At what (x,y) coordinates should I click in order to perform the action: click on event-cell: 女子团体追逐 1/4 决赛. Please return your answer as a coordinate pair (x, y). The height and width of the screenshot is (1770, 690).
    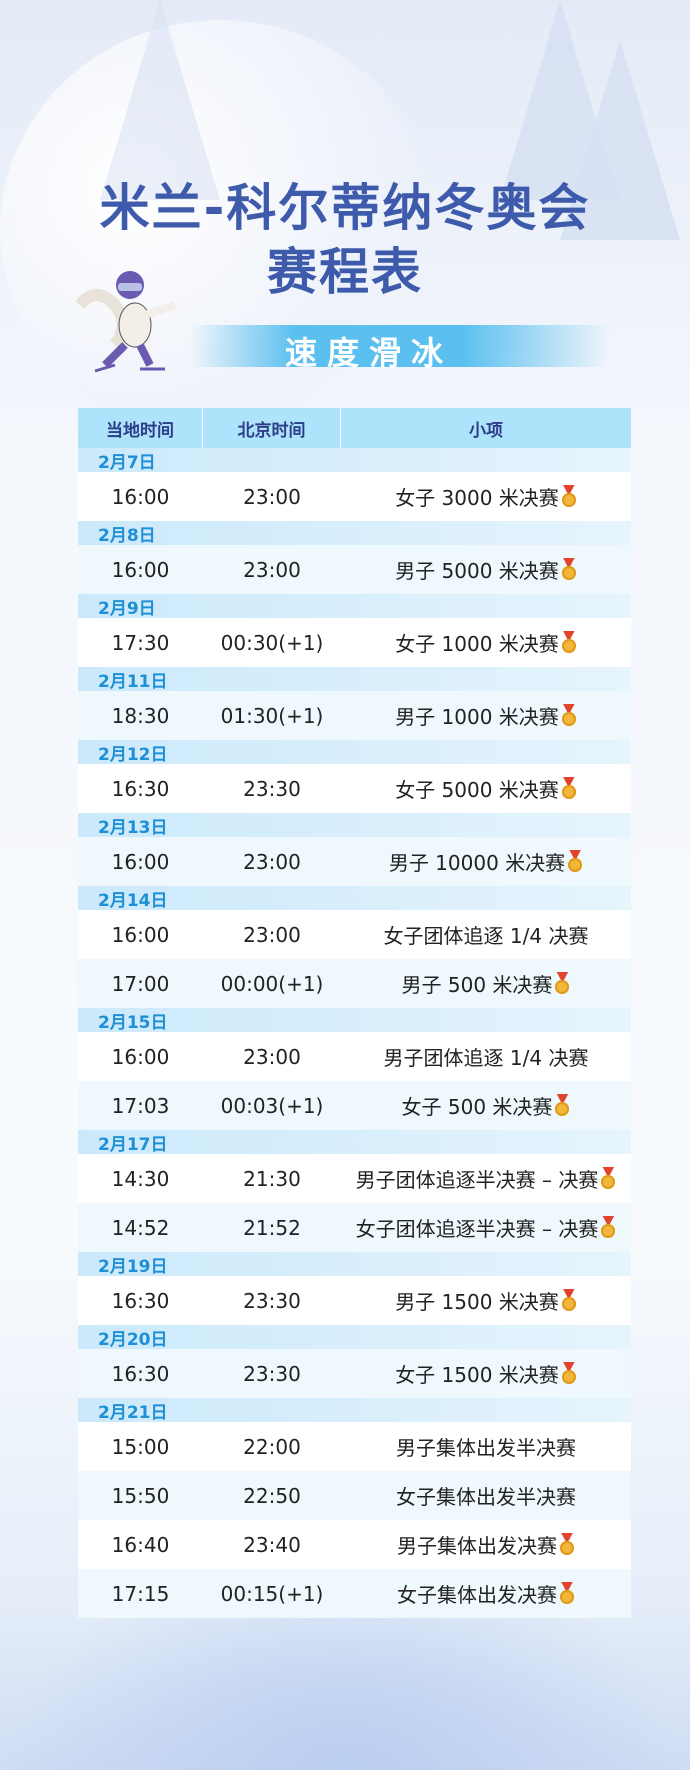
    Looking at the image, I should click on (486, 934).